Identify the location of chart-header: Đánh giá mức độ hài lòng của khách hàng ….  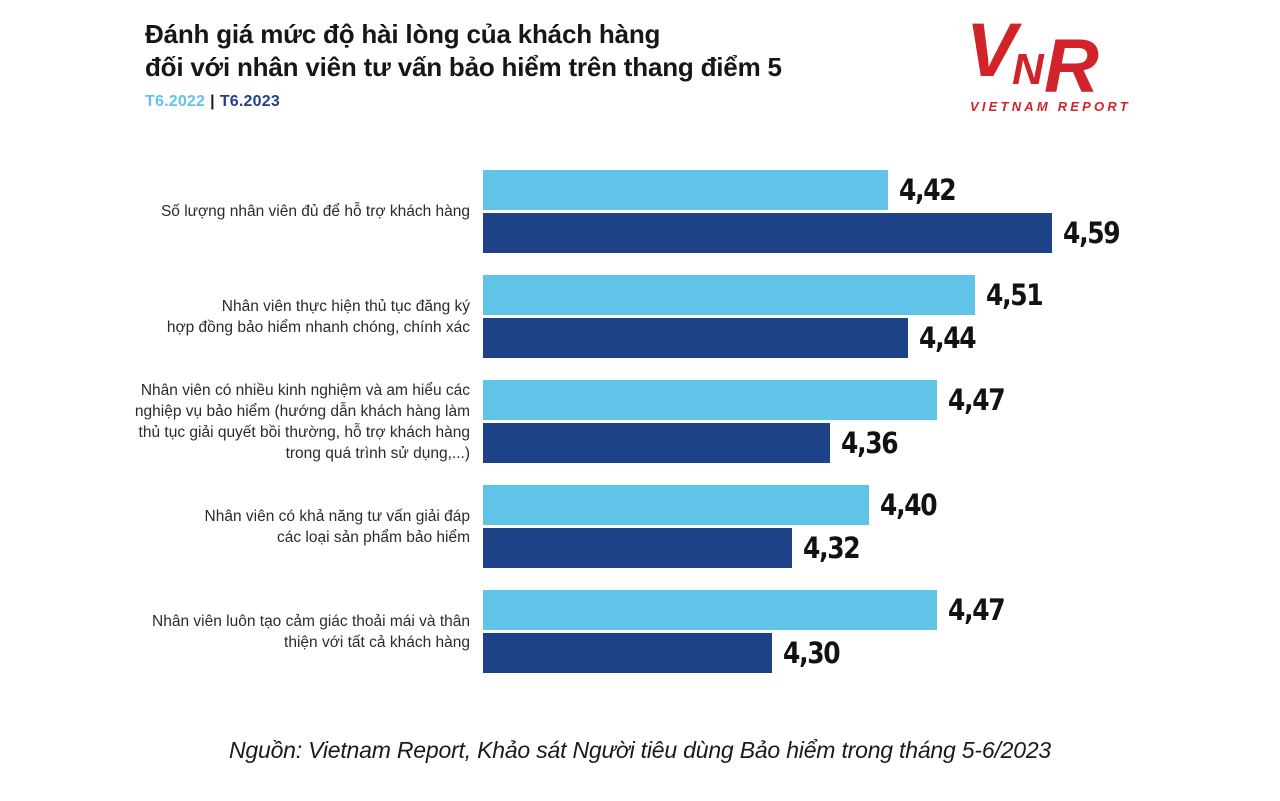
(463, 64).